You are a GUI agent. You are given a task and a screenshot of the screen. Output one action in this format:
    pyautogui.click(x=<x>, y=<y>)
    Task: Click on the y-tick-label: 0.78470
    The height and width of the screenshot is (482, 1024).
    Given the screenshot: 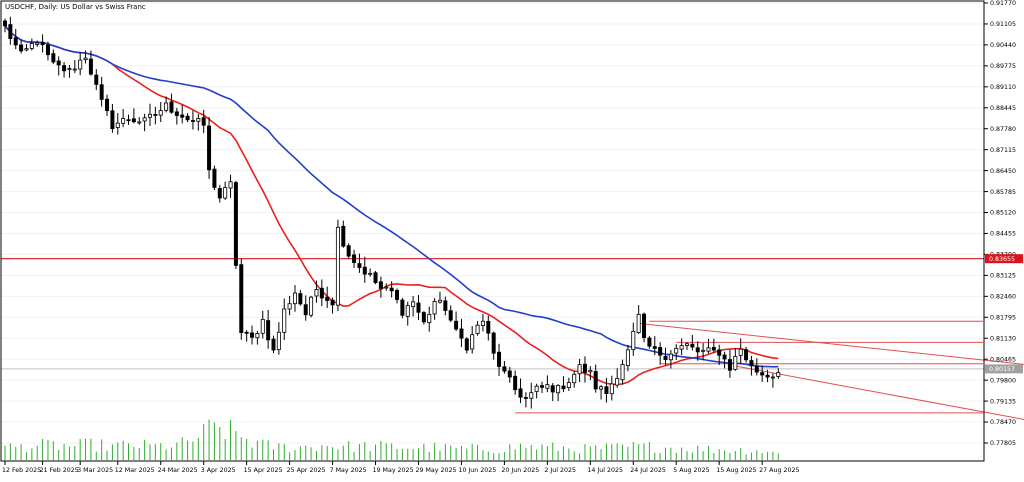 What is the action you would take?
    pyautogui.click(x=1003, y=422)
    